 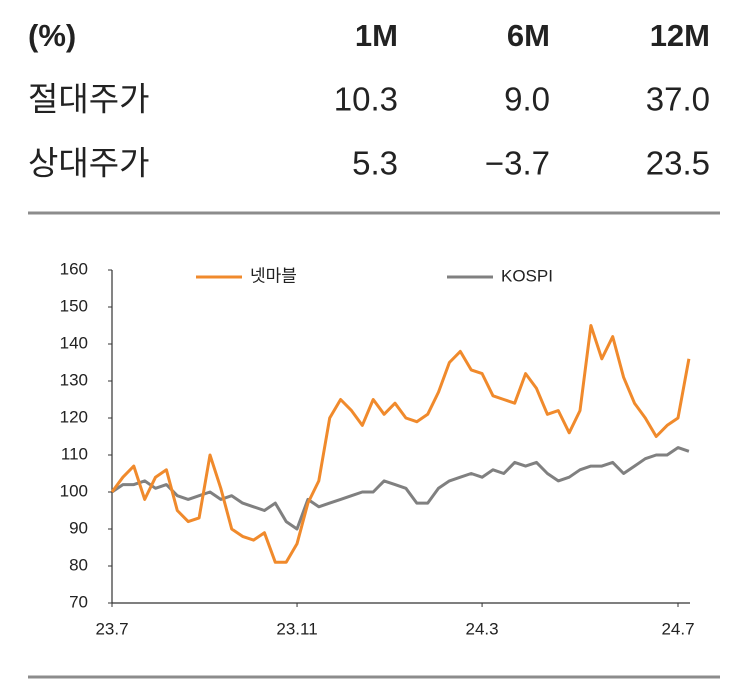 I want to click on table-cell: 10.3, so click(x=366, y=99).